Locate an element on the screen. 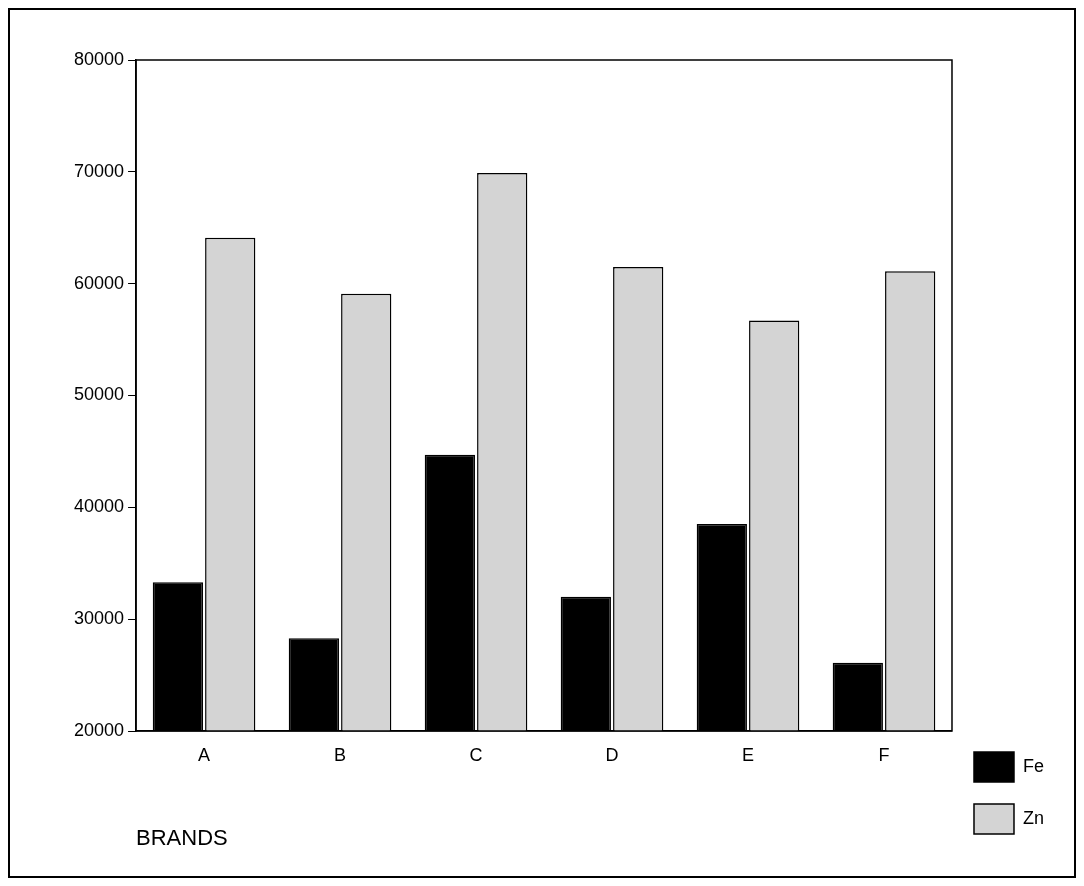  y-tick-label: 80000 is located at coordinates (99, 58).